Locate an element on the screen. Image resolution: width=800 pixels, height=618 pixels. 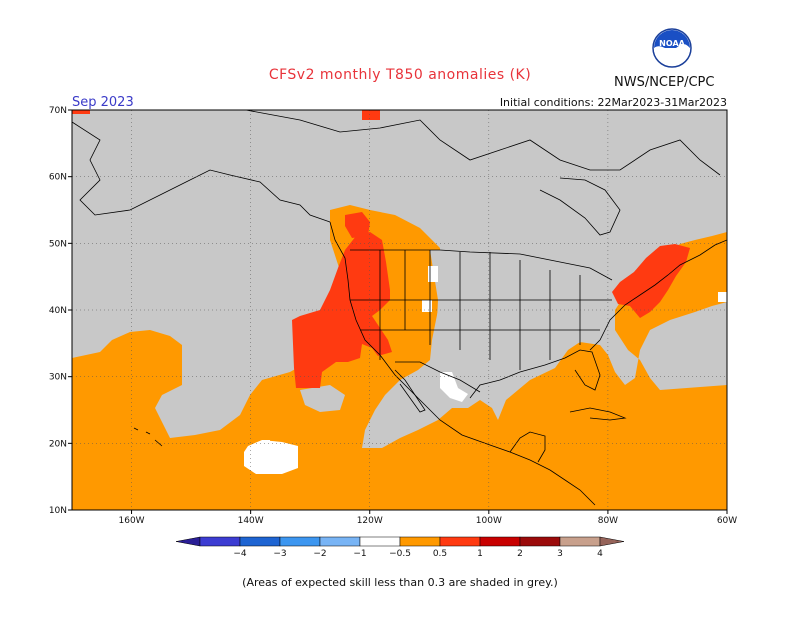
lat-tick-label: 20N is located at coordinates (58, 444).